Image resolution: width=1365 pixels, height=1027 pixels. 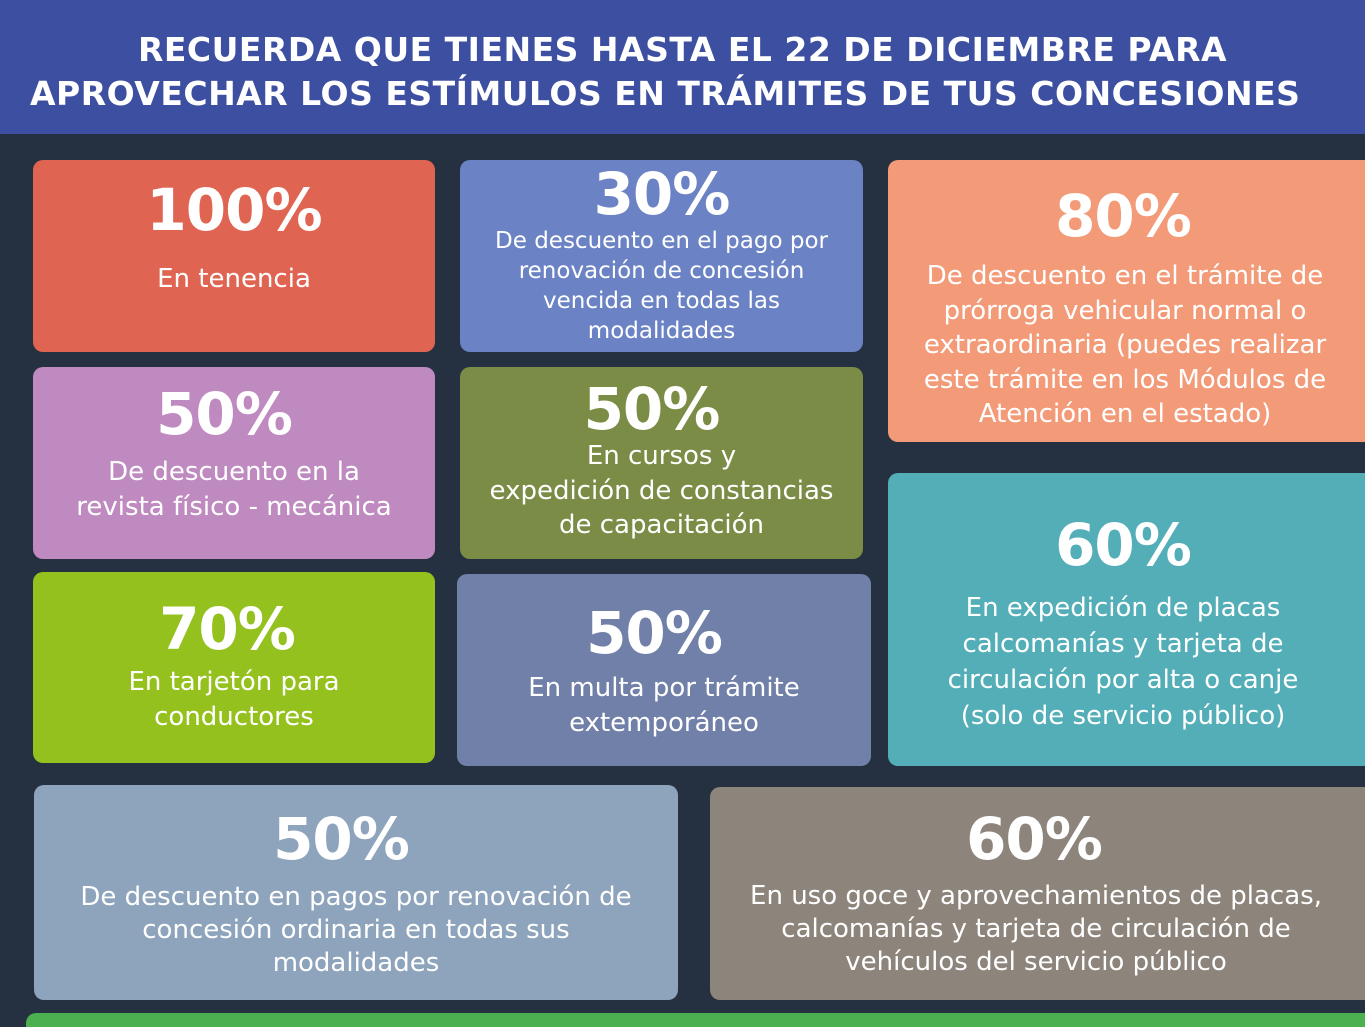 I want to click on discount-percent: 70%, so click(x=227, y=629).